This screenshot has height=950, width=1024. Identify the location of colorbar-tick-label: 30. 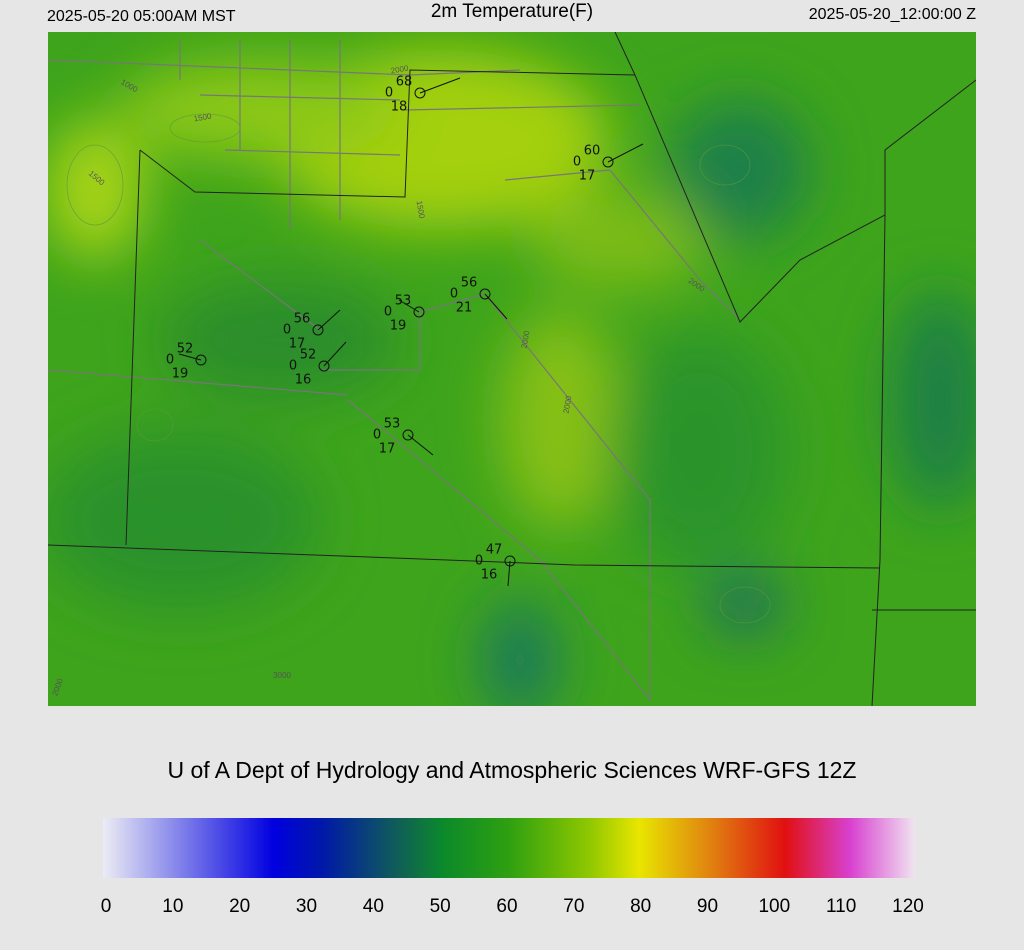
(306, 906).